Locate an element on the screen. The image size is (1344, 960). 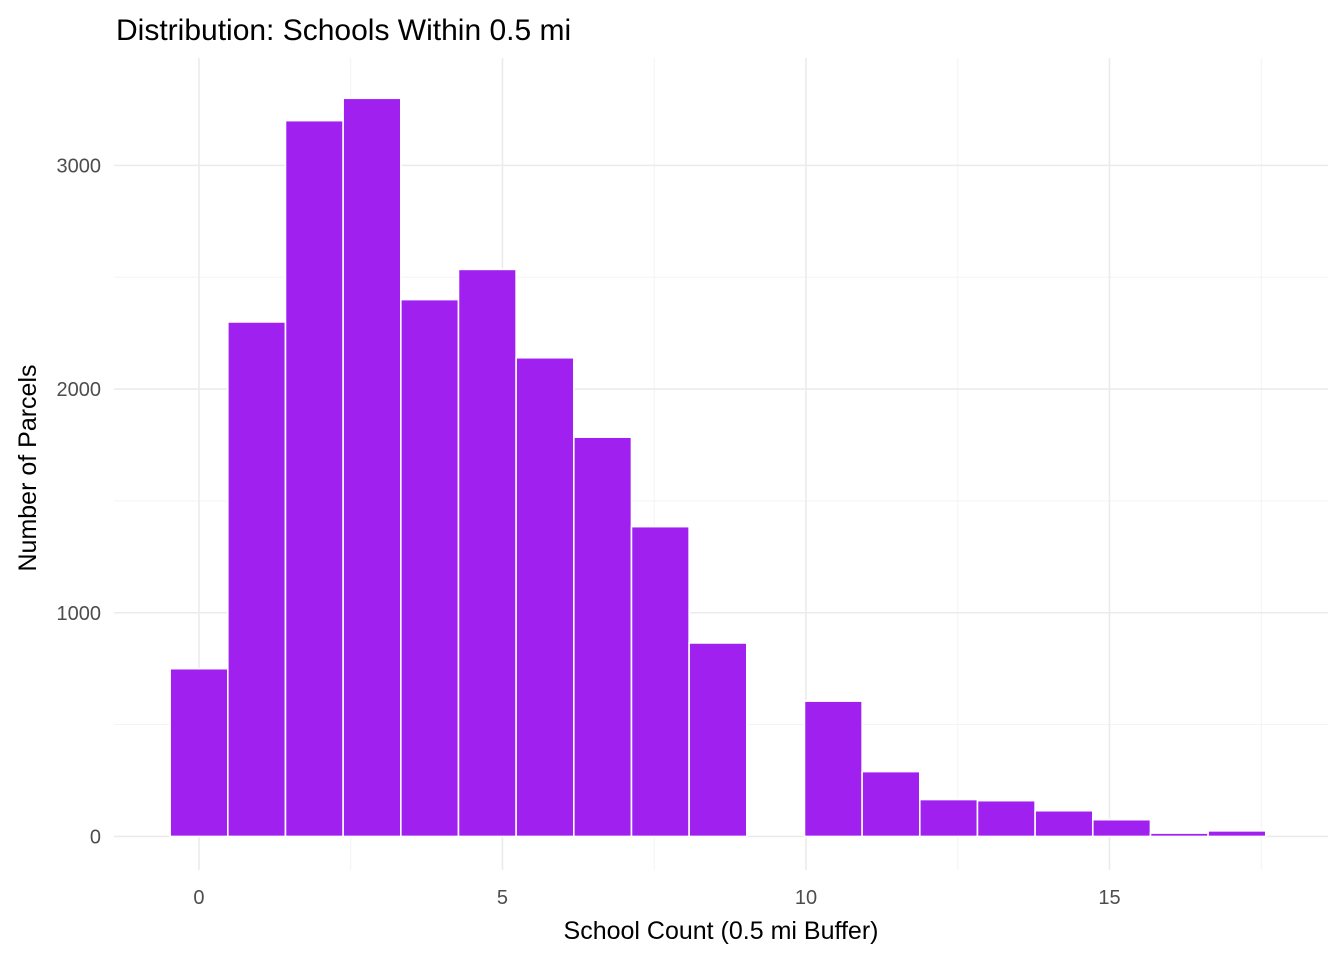
x-tick-label: 0 is located at coordinates (198, 898).